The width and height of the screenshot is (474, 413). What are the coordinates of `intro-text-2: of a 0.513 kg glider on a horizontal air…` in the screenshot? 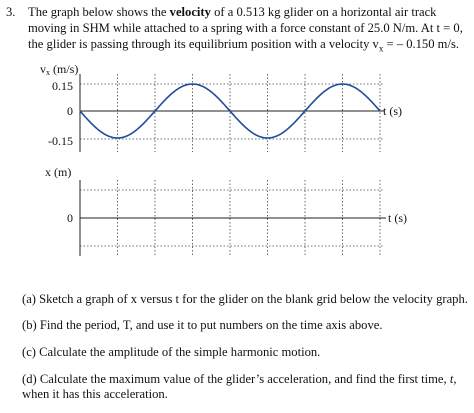 It's located at (245, 28).